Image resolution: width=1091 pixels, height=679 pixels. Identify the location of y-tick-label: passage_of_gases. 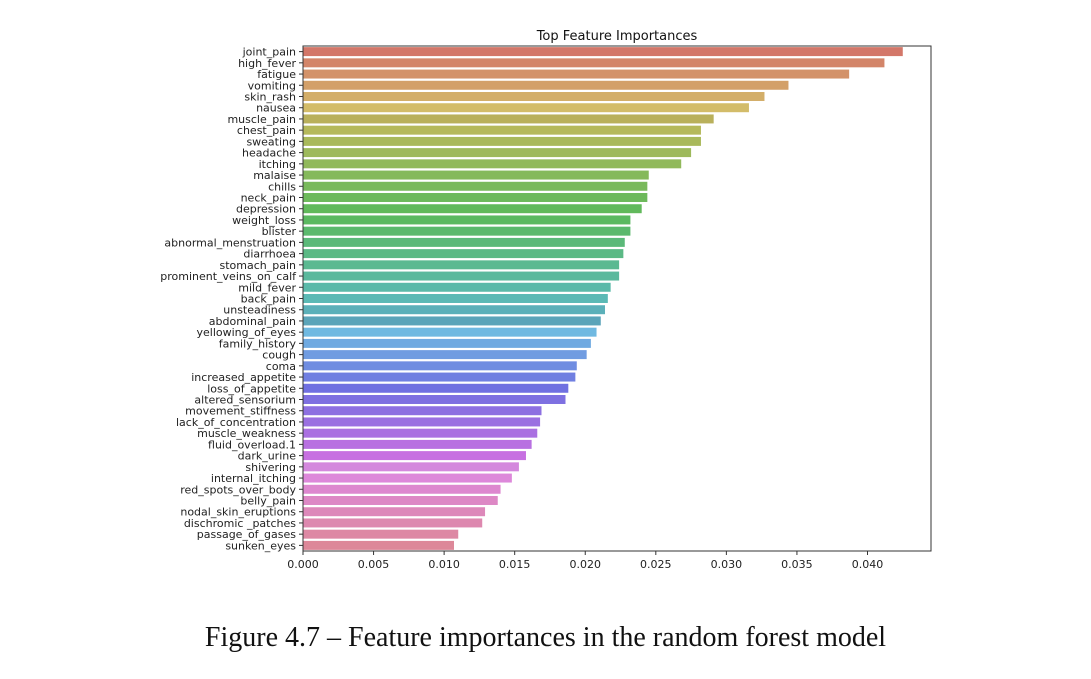
(247, 534).